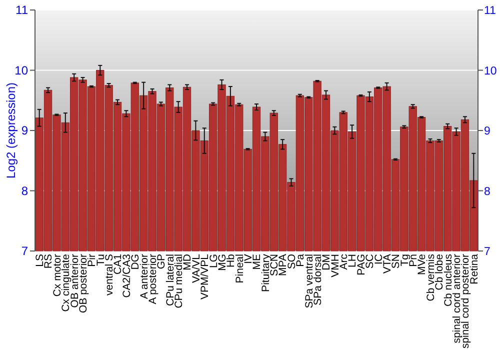 The height and width of the screenshot is (350, 500). Describe the element at coordinates (24, 131) in the screenshot. I see `y-tick-label: 9` at that location.